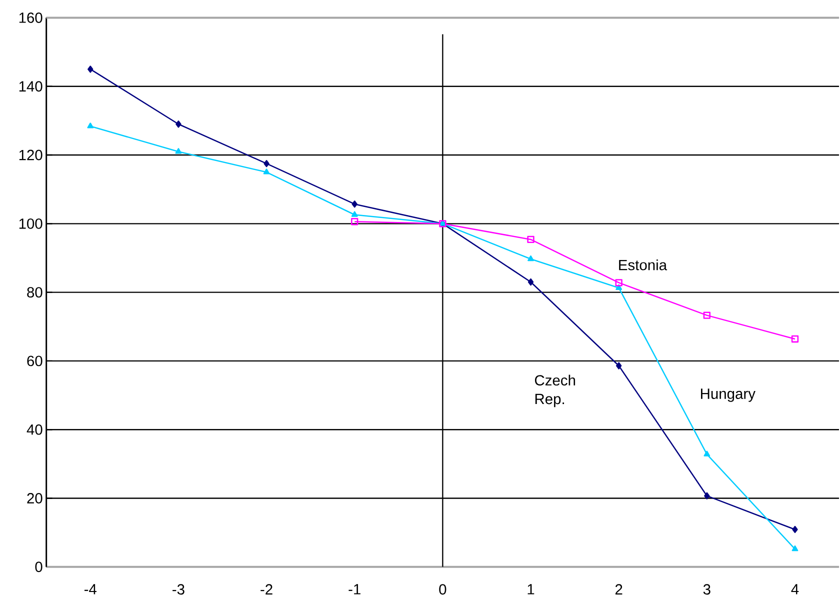 The image size is (840, 608). Describe the element at coordinates (618, 589) in the screenshot. I see `x-tick-label: 2` at that location.